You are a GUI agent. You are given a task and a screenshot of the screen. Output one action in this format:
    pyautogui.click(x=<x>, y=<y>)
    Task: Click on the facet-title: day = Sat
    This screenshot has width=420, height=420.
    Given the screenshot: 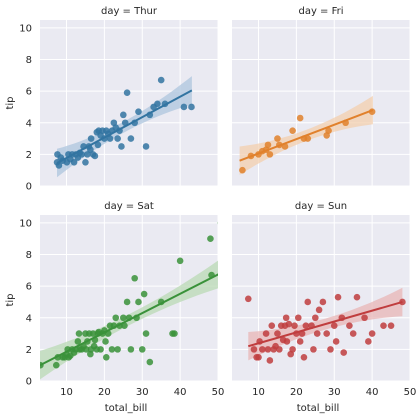 What is the action you would take?
    pyautogui.click(x=129, y=206)
    